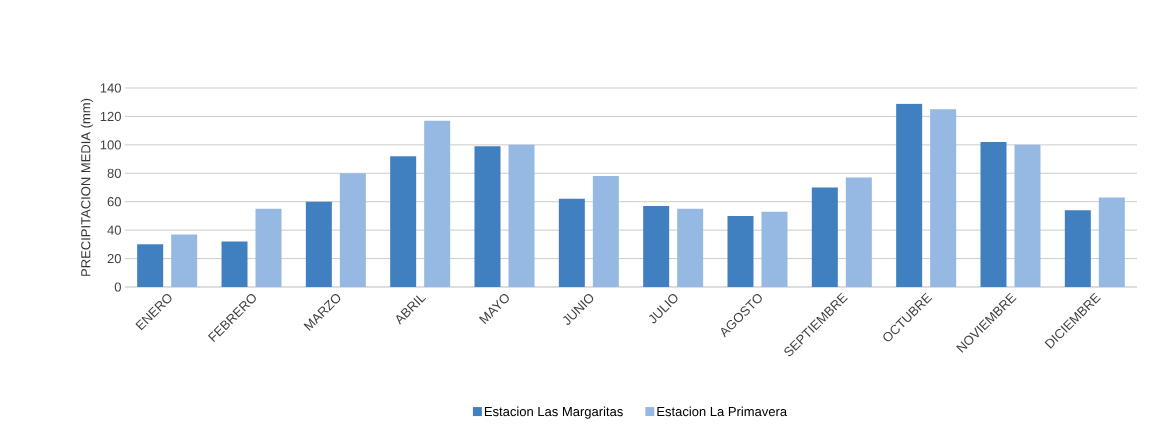 This screenshot has height=444, width=1156. Describe the element at coordinates (110, 88) in the screenshot. I see `y-tick-label: 140` at that location.